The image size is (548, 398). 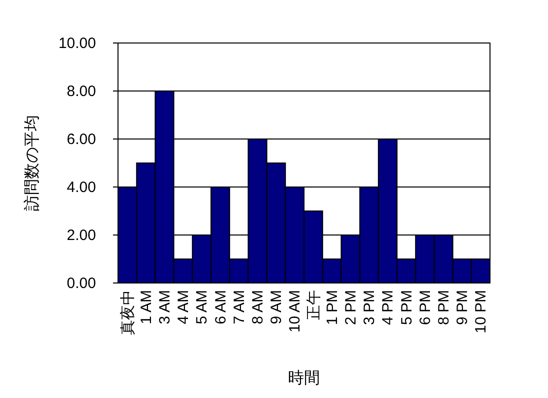 What do you see at coordinates (239, 307) in the screenshot?
I see `x-tick-label: 7 AM` at bounding box center [239, 307].